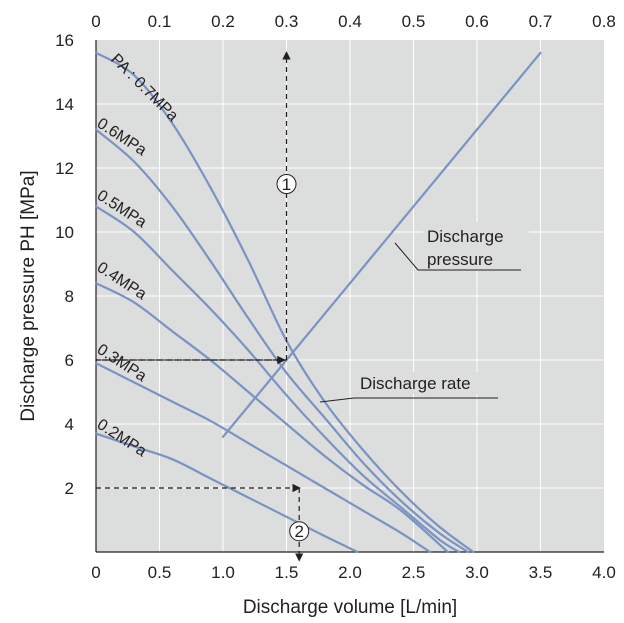 Image resolution: width=624 pixels, height=623 pixels. I want to click on marker-2-label: 2, so click(298, 531).